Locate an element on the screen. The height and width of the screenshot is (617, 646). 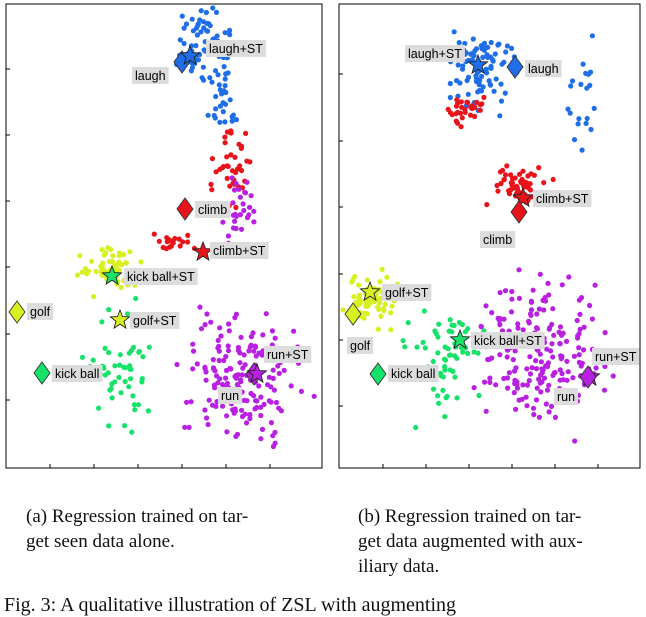
laugh-star-marker is located at coordinates (478, 64).